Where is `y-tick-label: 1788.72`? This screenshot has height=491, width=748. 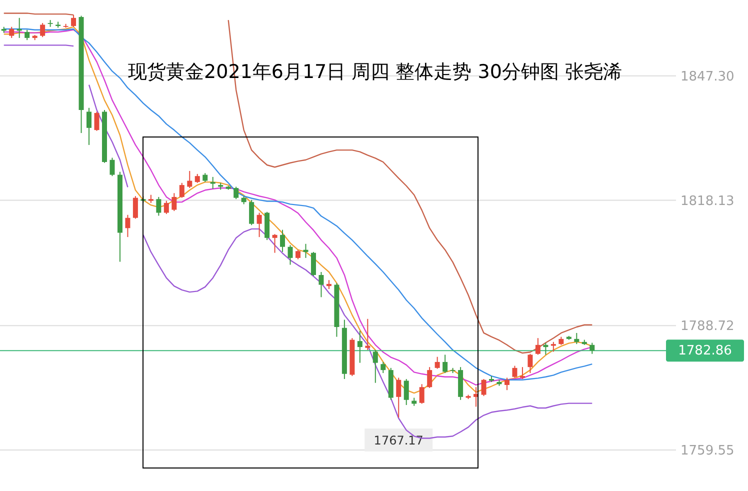 y-tick-label: 1788.72 is located at coordinates (707, 326).